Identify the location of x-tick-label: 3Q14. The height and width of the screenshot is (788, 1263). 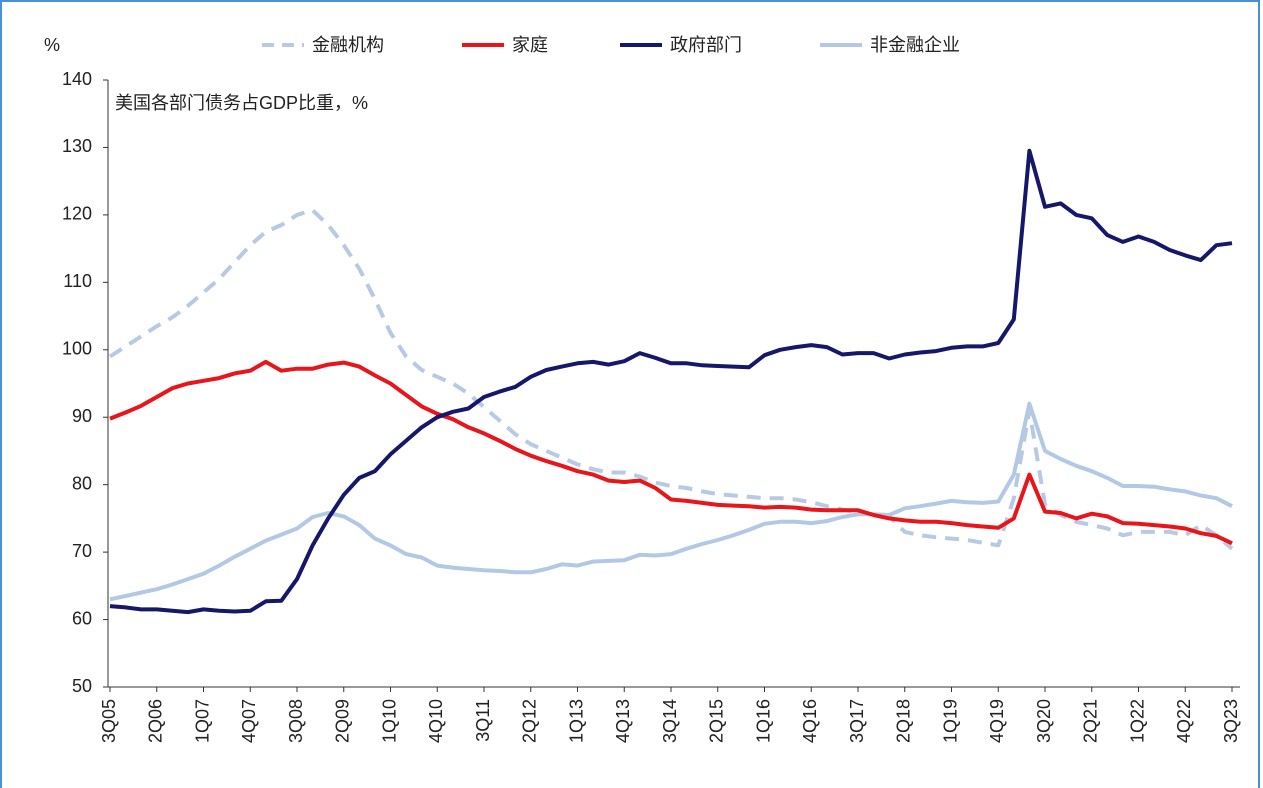
(670, 721).